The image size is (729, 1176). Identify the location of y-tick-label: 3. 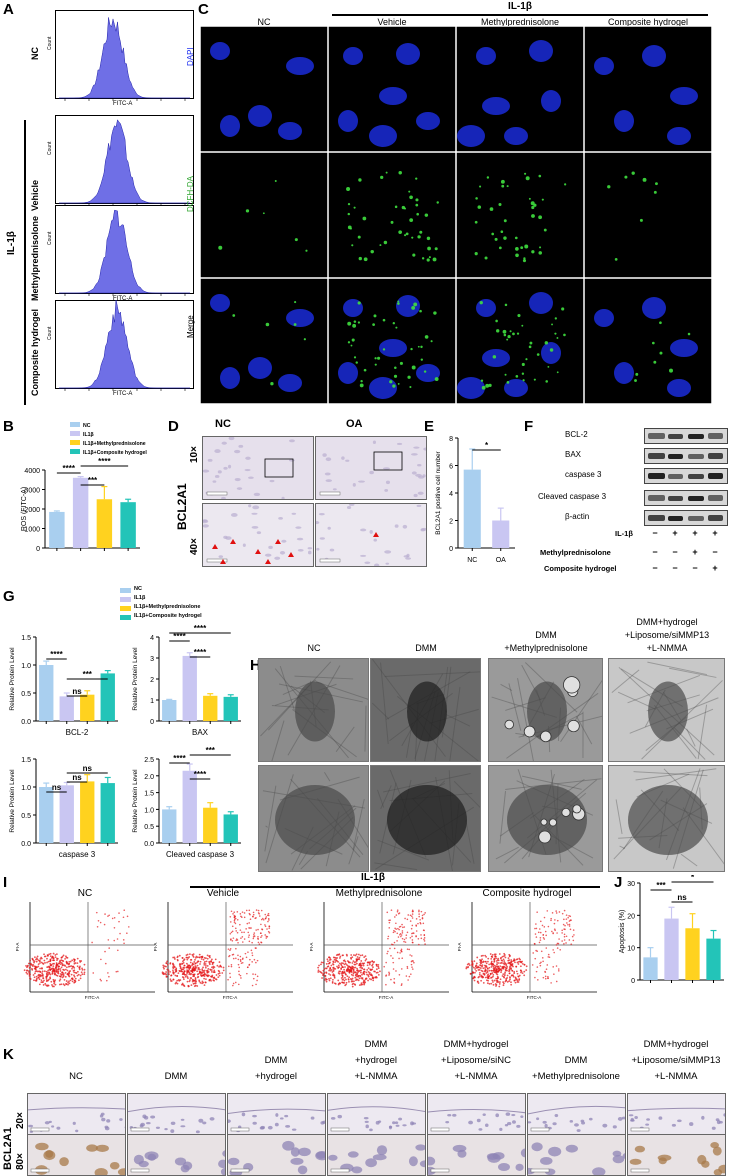
(152, 659).